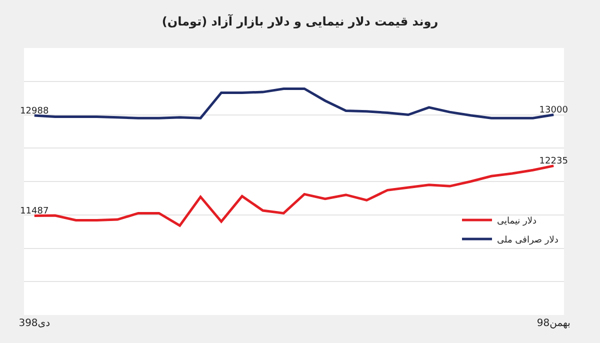 Image resolution: width=600 pixels, height=343 pixels. I want to click on data-label: 13000, so click(553, 111).